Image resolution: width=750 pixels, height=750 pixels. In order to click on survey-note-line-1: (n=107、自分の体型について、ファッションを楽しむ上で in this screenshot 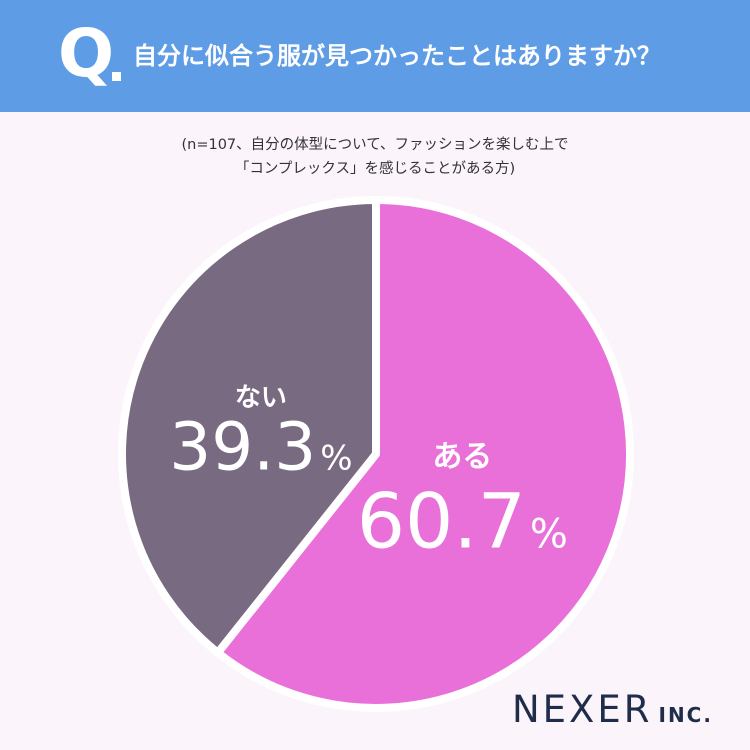, I will do `click(375, 145)`.